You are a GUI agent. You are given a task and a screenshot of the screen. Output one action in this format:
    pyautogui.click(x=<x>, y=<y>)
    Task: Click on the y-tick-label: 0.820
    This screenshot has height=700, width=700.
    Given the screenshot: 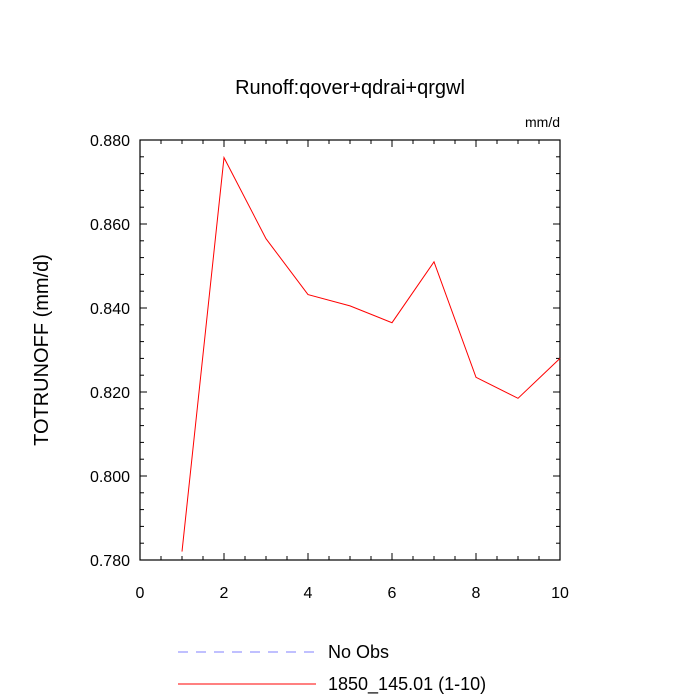 What is the action you would take?
    pyautogui.click(x=110, y=393)
    